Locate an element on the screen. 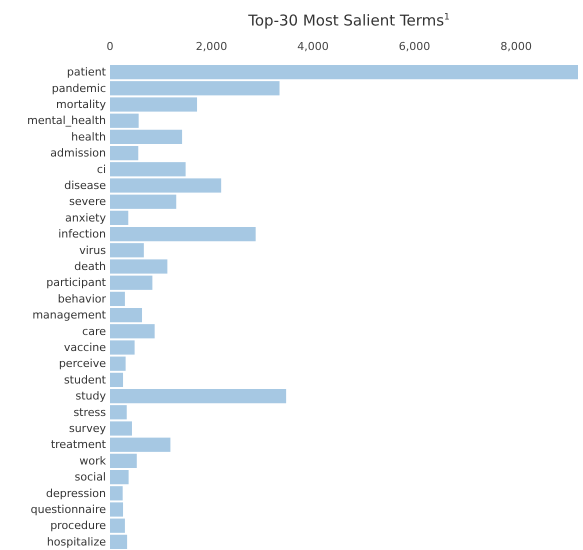 The width and height of the screenshot is (583, 550). y-tick-label: survey is located at coordinates (87, 428).